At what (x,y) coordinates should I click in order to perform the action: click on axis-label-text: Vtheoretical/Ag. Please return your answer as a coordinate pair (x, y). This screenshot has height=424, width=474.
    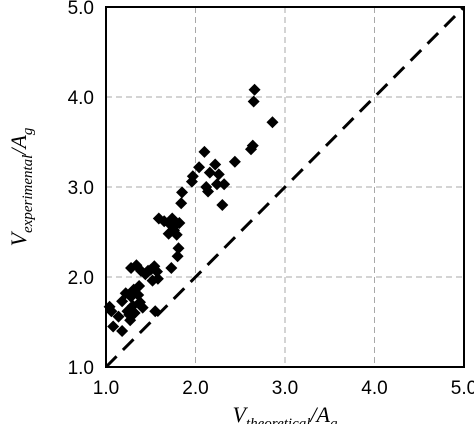
    Looking at the image, I should click on (285, 413).